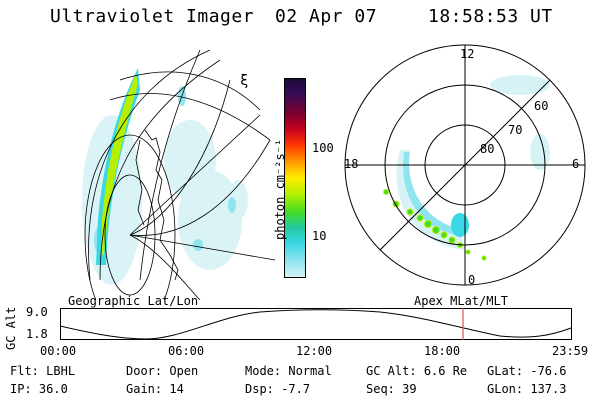 Image resolution: width=600 pixels, height=400 pixels. What do you see at coordinates (288, 371) in the screenshot?
I see `status-mode: Mode: Normal` at bounding box center [288, 371].